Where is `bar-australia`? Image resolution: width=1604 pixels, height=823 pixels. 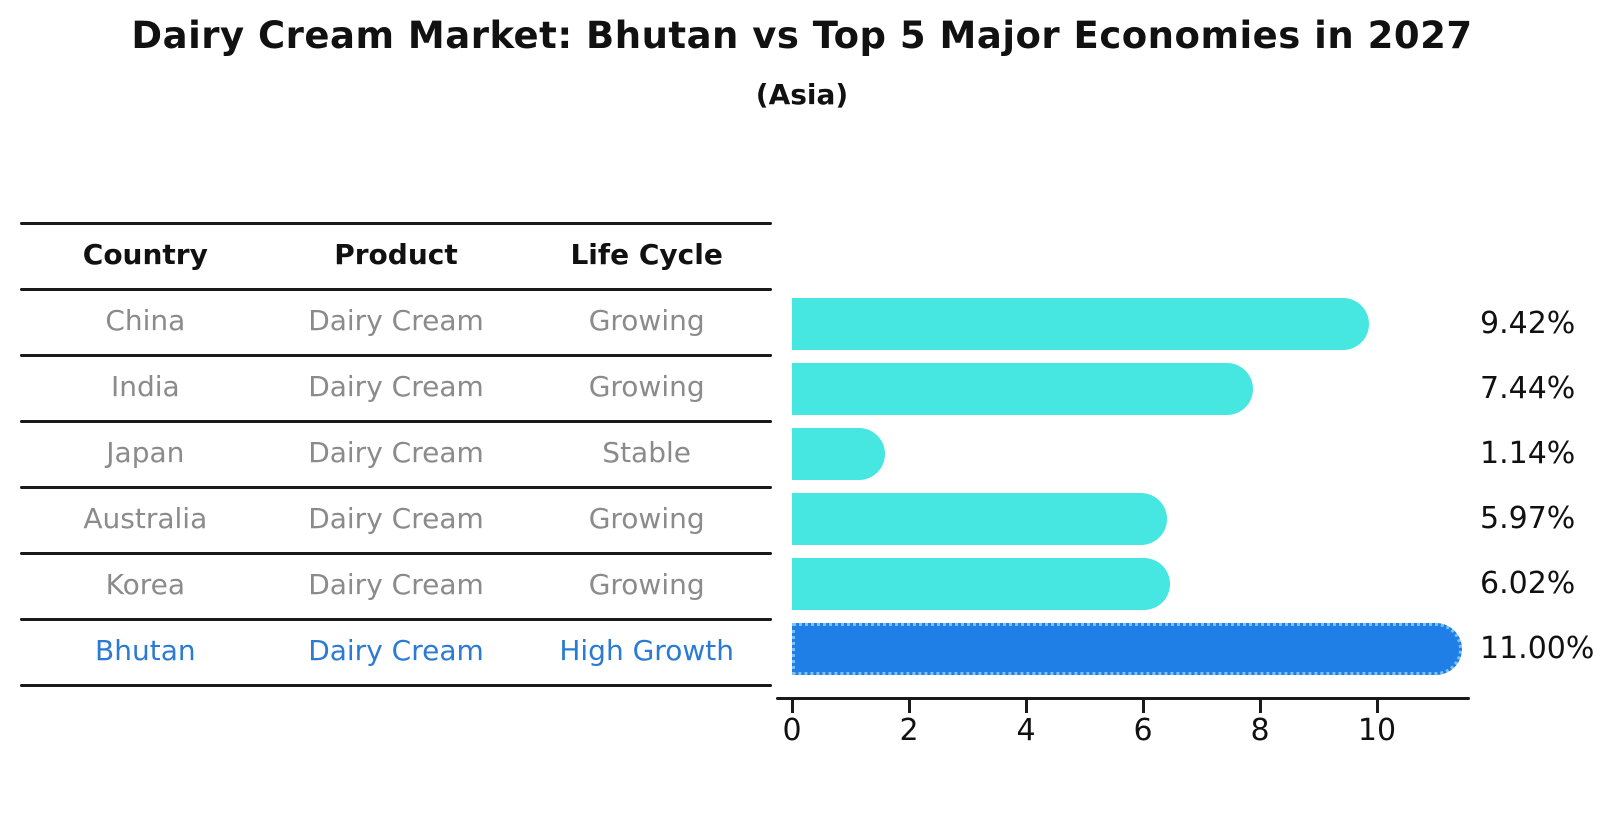 bar-australia is located at coordinates (980, 519).